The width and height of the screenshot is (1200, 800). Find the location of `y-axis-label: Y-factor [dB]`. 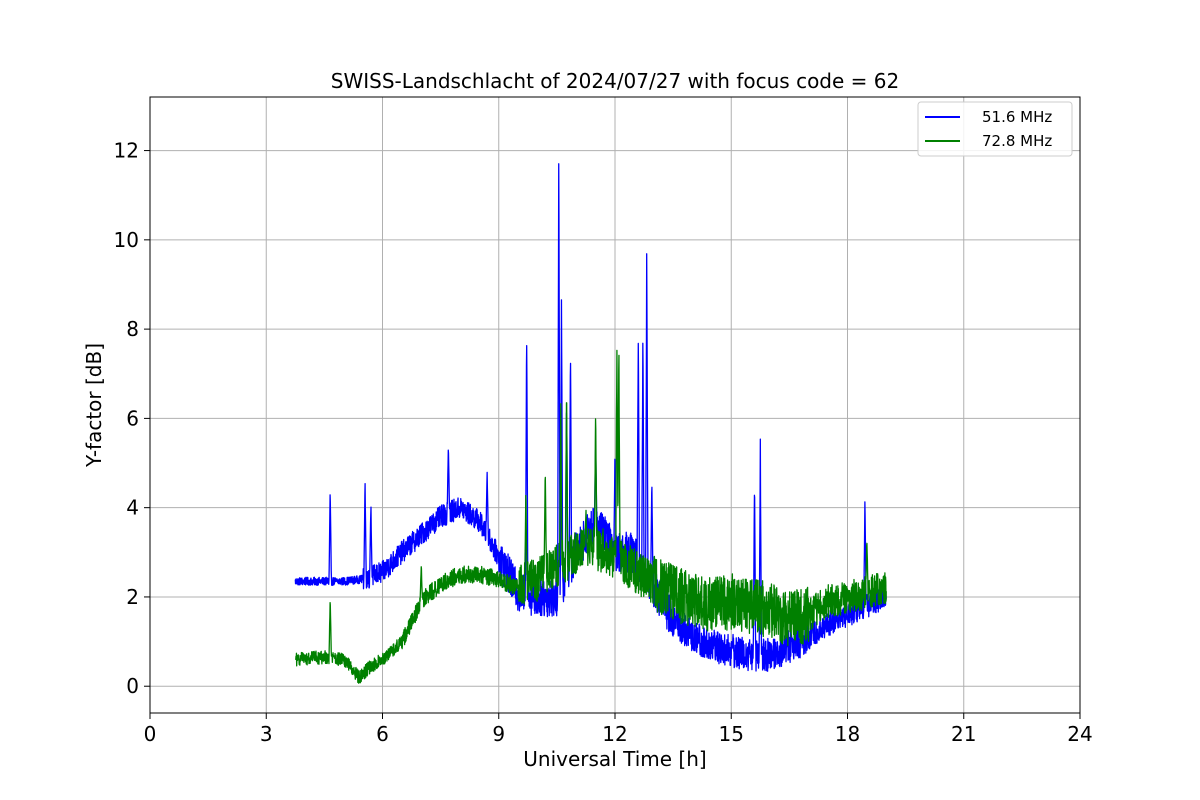

y-axis-label: Y-factor [dB] is located at coordinates (94, 405).